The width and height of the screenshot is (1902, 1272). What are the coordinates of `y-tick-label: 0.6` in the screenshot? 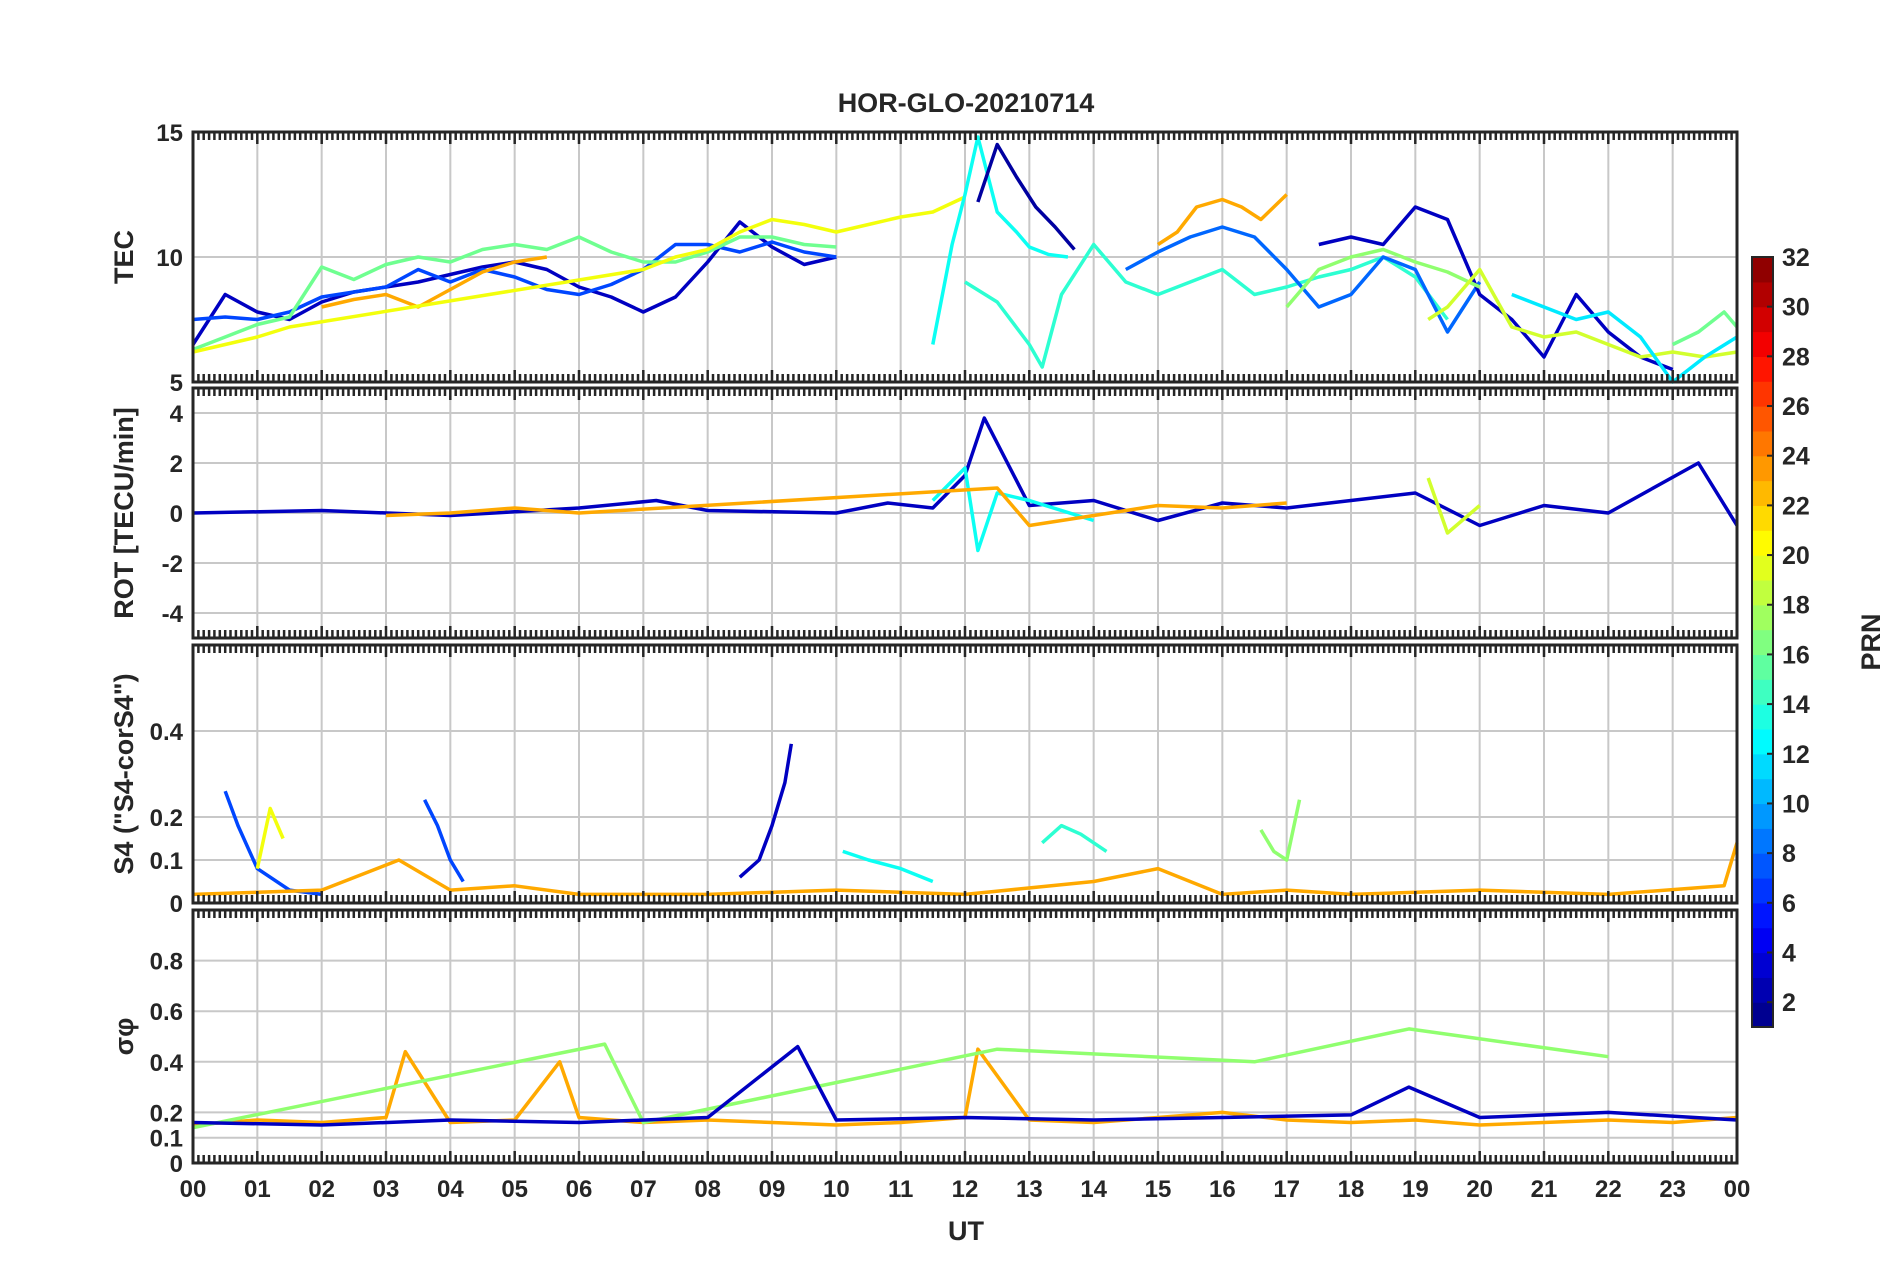 It's located at (166, 1012).